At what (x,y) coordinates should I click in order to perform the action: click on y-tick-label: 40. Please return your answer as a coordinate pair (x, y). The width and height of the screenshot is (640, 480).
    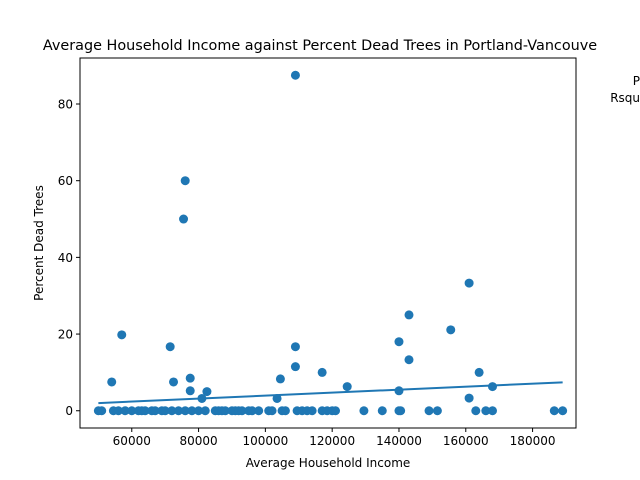
    Looking at the image, I should click on (65, 258).